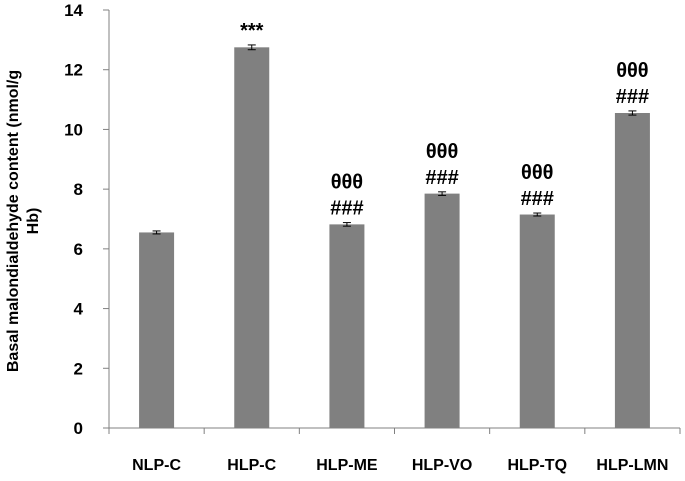  I want to click on x-tick-label: HLP-ME, so click(347, 465).